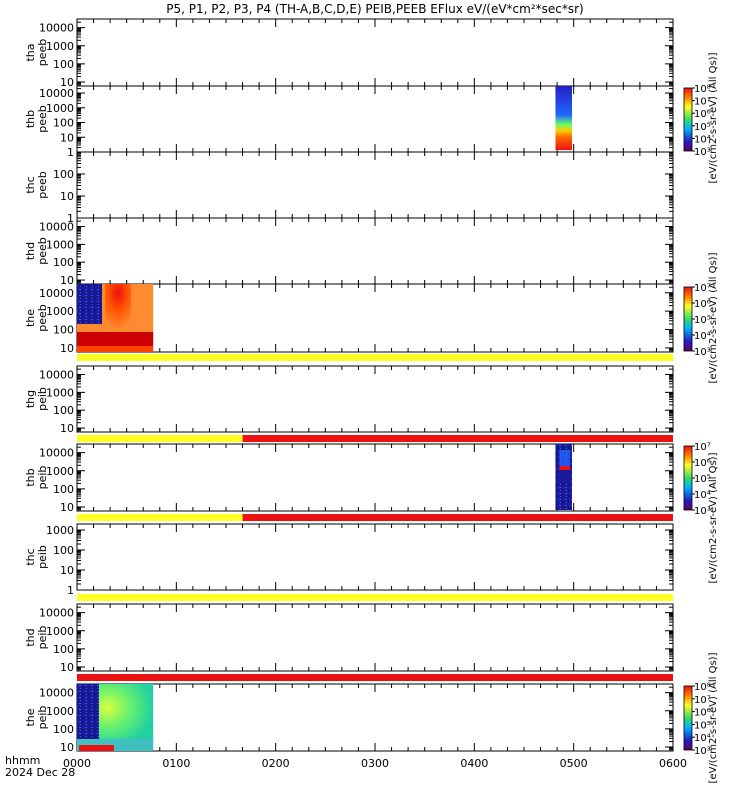  I want to click on x-tick-label: 0400, so click(474, 763).